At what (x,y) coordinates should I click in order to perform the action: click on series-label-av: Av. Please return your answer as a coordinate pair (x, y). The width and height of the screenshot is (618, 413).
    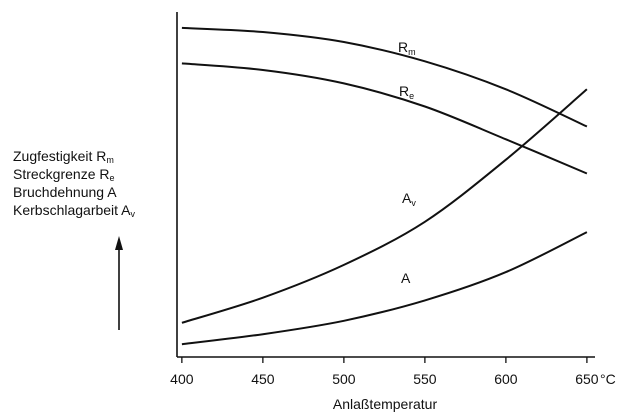
    Looking at the image, I should click on (409, 199).